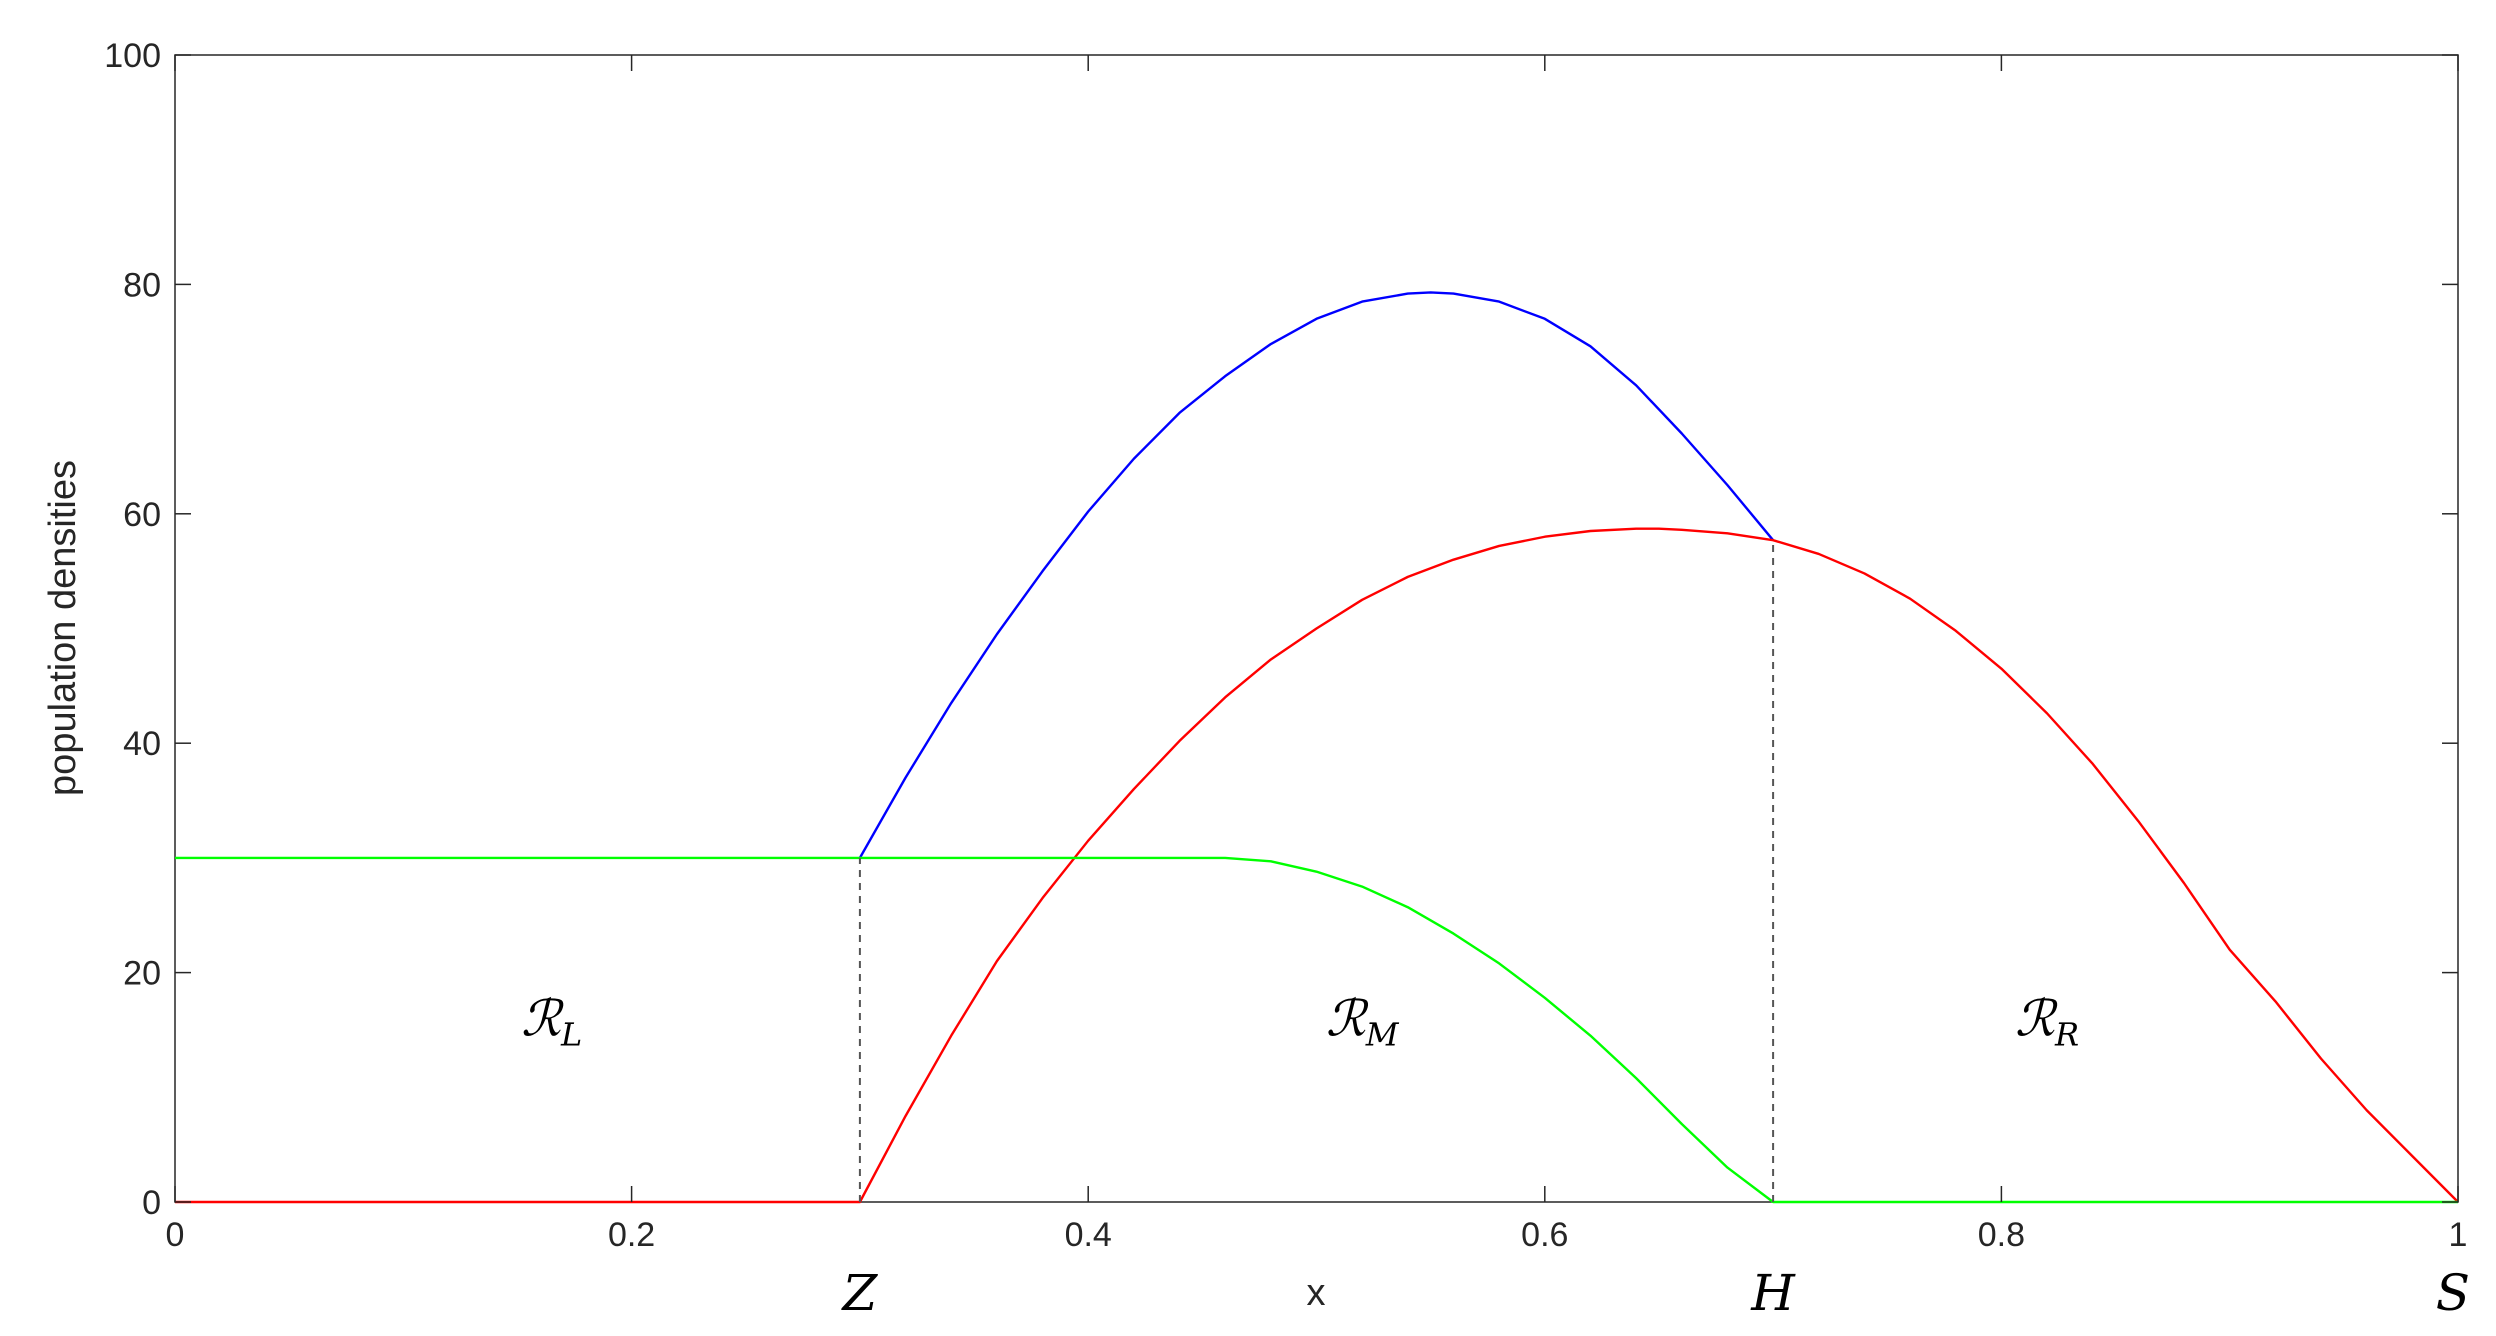 The image size is (2496, 1336). What do you see at coordinates (132, 56) in the screenshot?
I see `y-tick-label: 100` at bounding box center [132, 56].